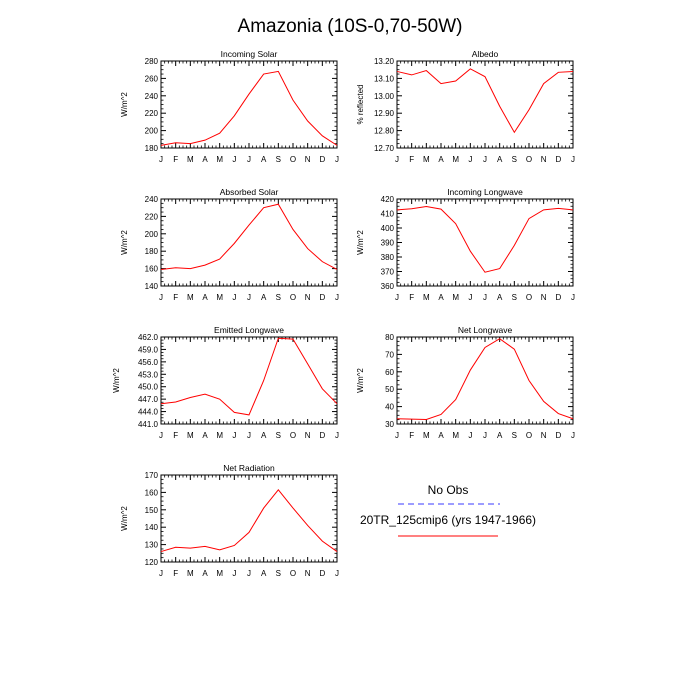 The width and height of the screenshot is (700, 700). Describe the element at coordinates (152, 131) in the screenshot. I see `y-tick-label: 200` at that location.